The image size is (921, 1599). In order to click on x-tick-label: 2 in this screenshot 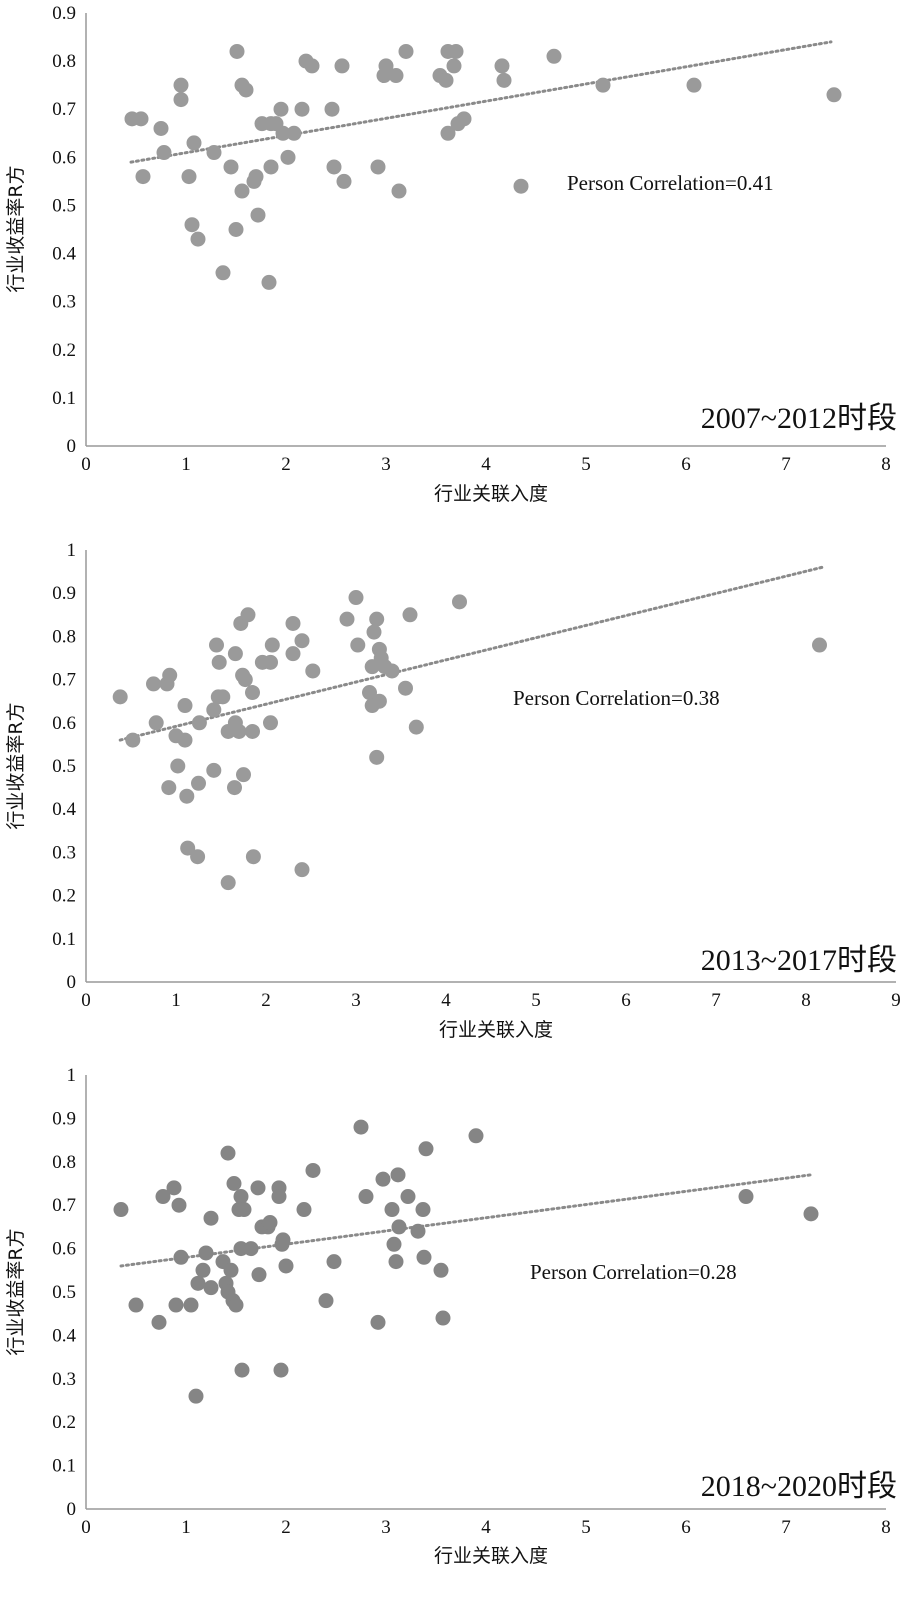, I will do `click(286, 464)`.